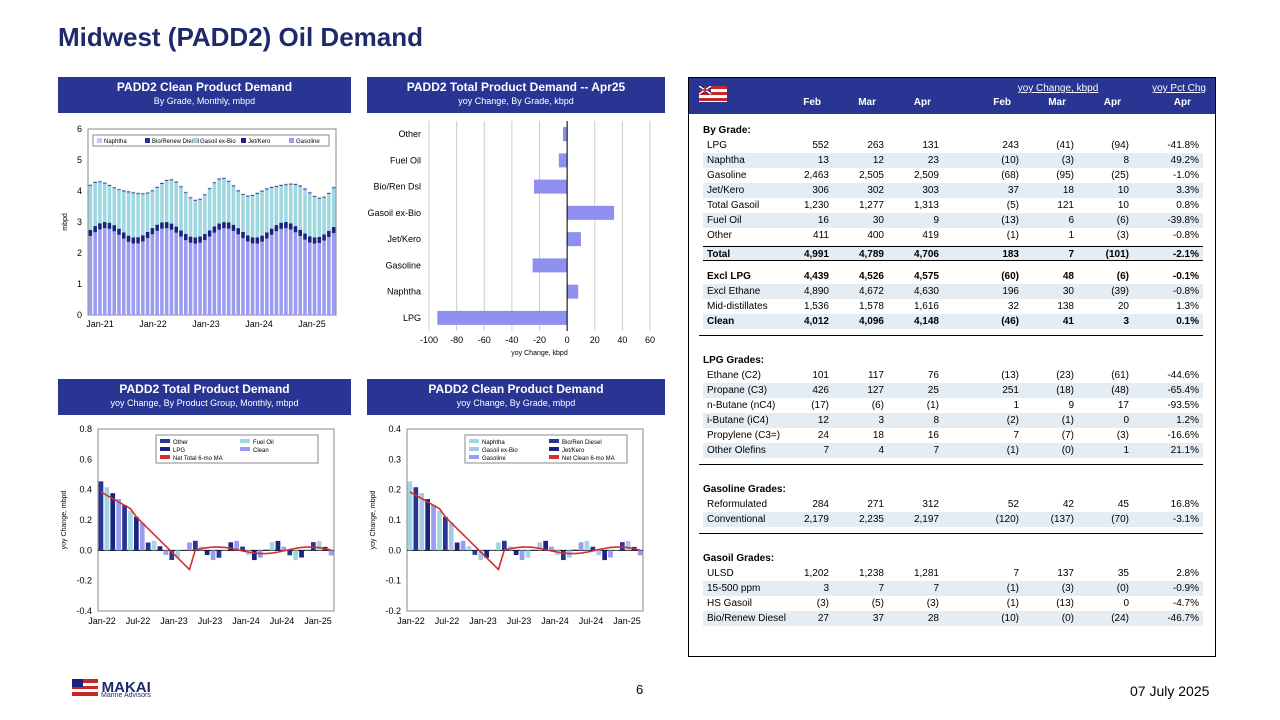 This screenshot has height=720, width=1280. I want to click on x-tick-label: Jul-24, so click(282, 621).